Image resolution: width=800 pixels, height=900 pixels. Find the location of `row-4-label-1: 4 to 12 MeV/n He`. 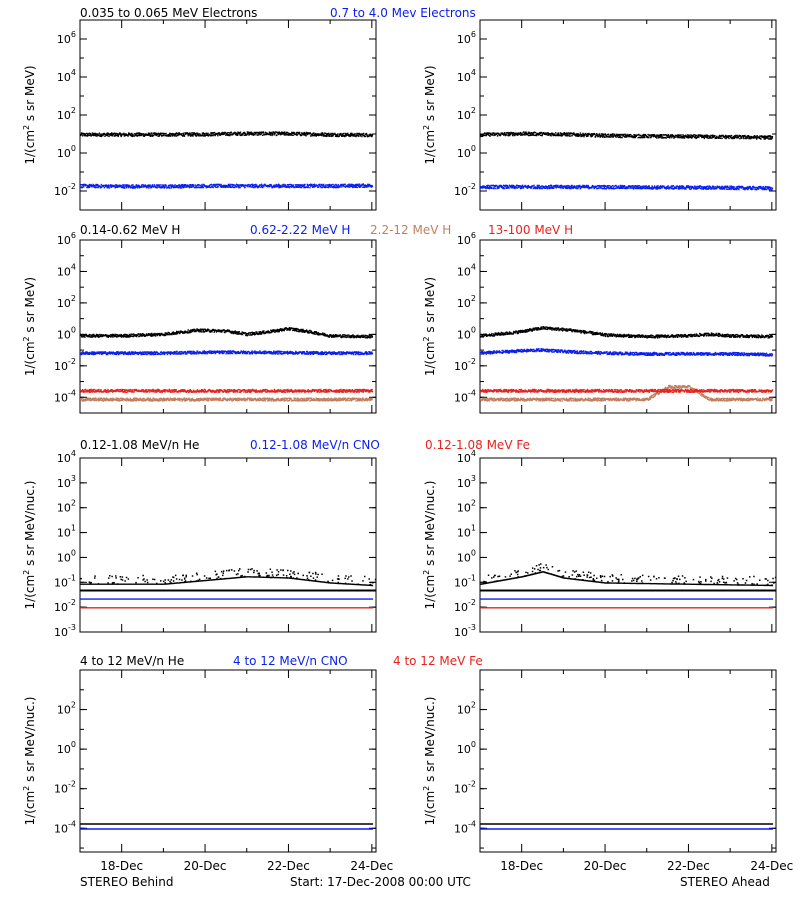

row-4-label-1: 4 to 12 MeV/n He is located at coordinates (132, 661).